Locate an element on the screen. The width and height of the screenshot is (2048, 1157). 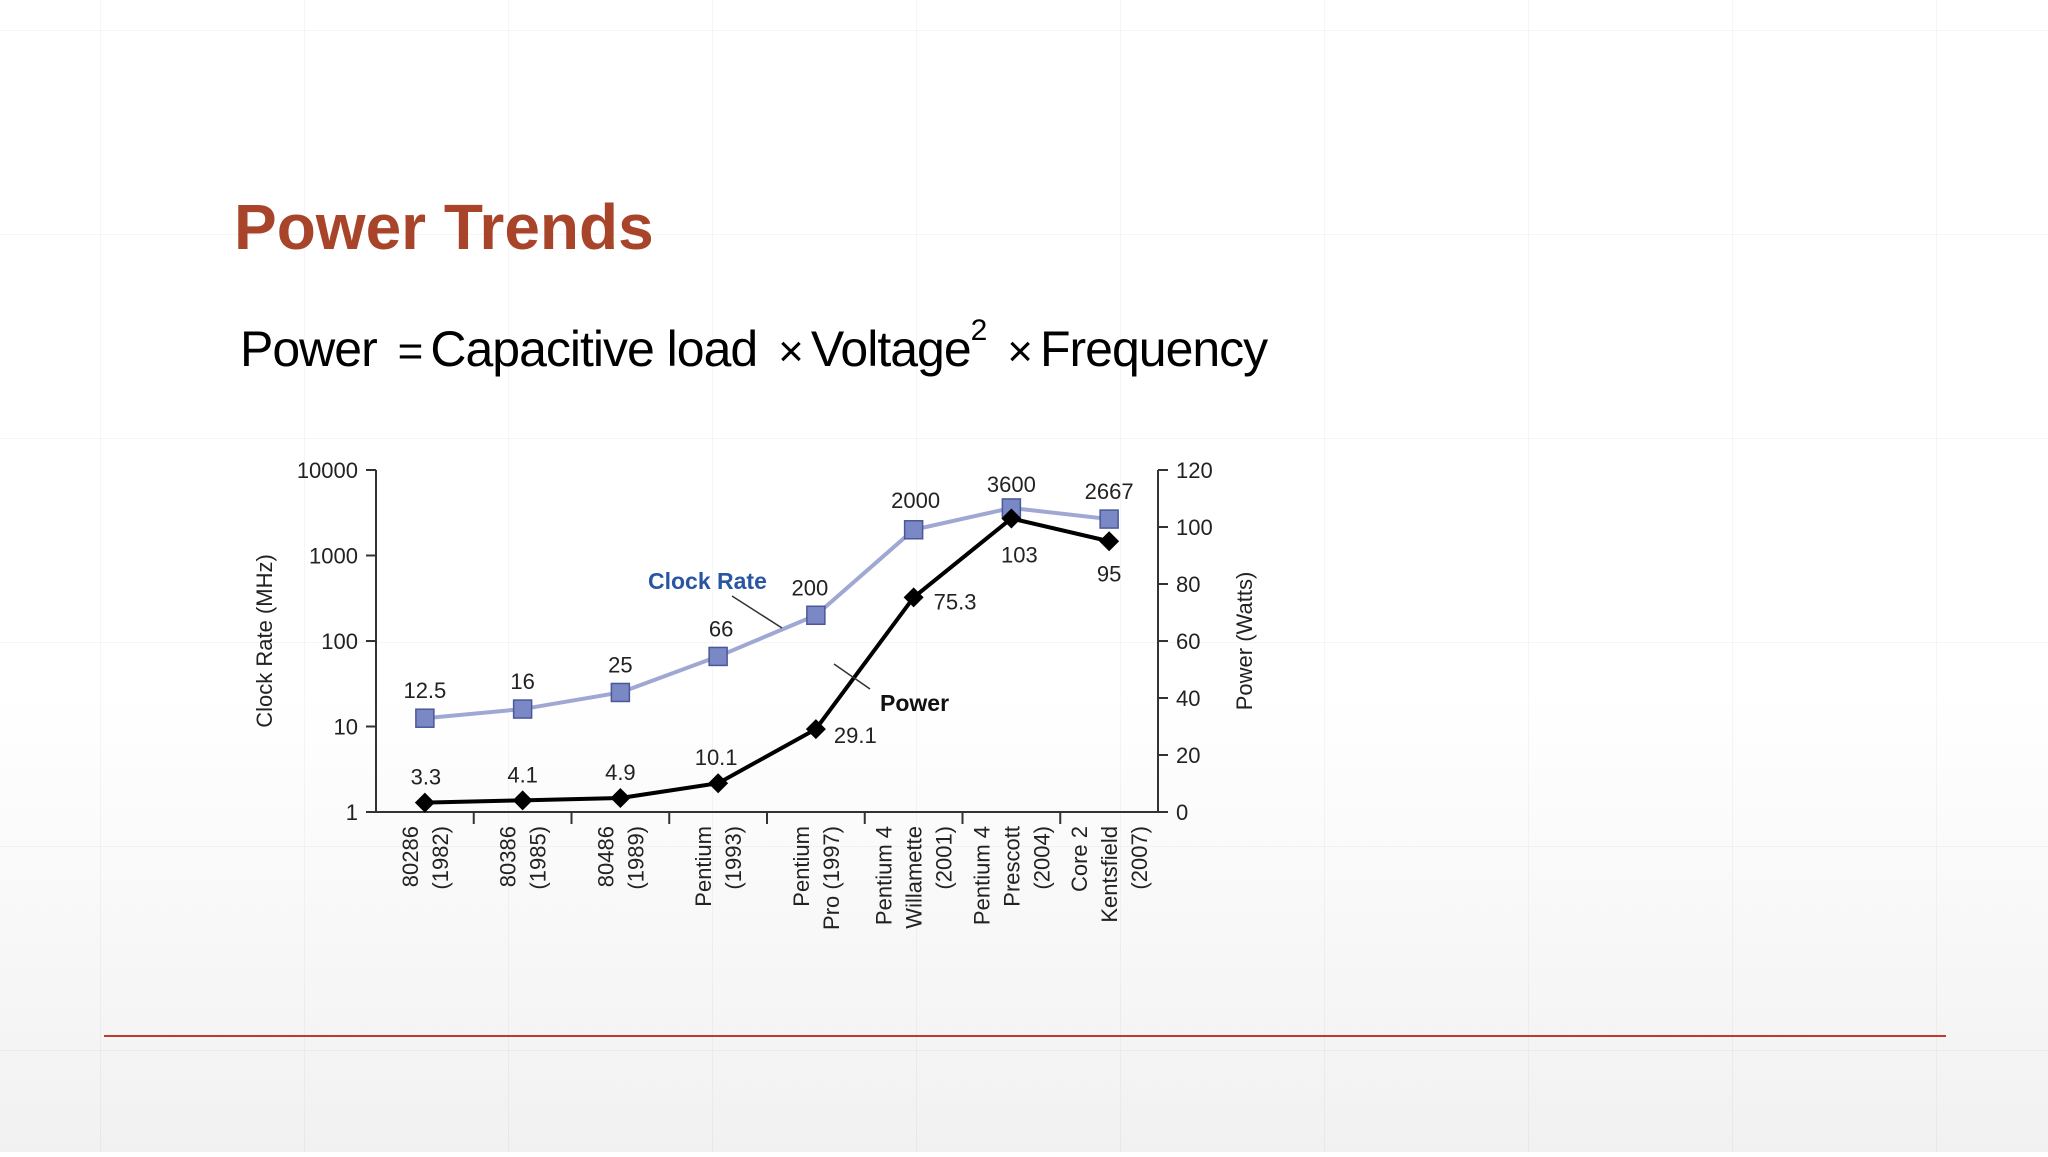
clock-rate-data-label: 16 is located at coordinates (522, 681).